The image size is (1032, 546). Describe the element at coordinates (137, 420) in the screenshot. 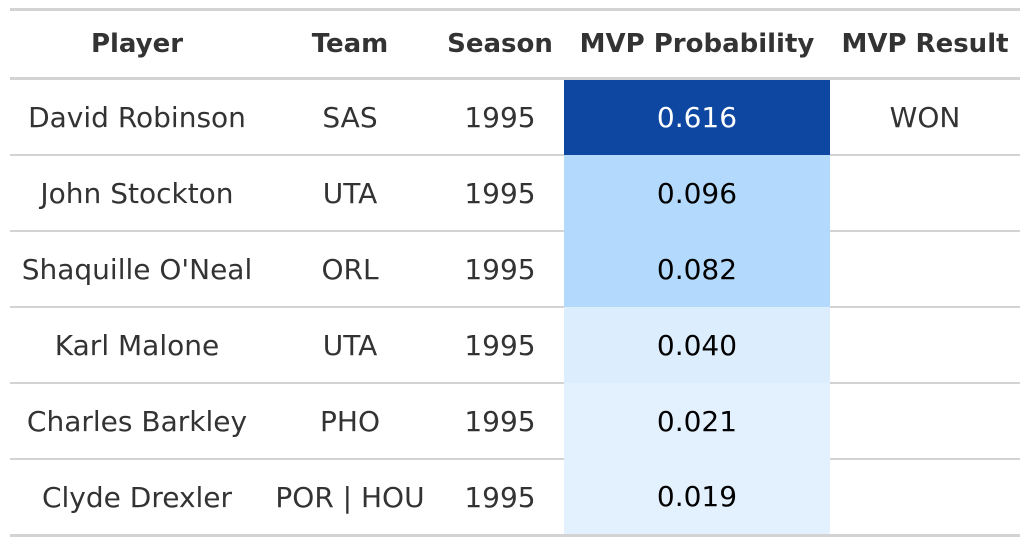

I see `player-cell: Charles Barkley` at that location.